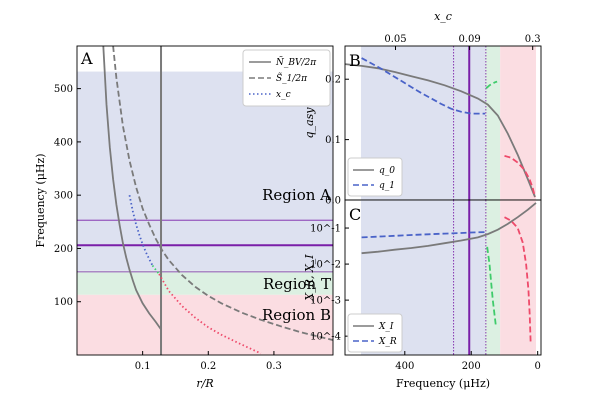 The width and height of the screenshot is (600, 400). I want to click on ylabel-a: Frequency (μHz), so click(40, 200).